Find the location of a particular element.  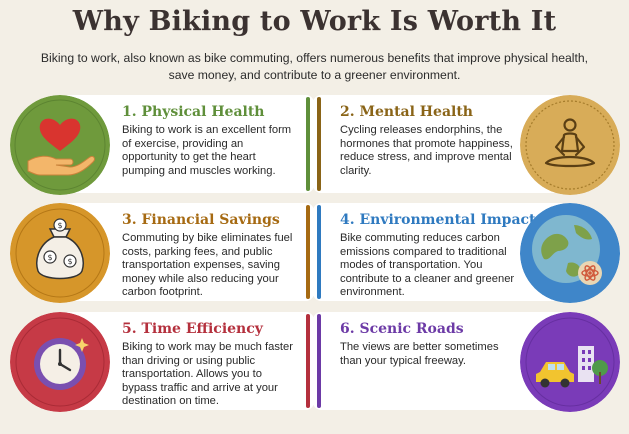

page-title: Why Biking to Work Is Worth It is located at coordinates (314, 21).